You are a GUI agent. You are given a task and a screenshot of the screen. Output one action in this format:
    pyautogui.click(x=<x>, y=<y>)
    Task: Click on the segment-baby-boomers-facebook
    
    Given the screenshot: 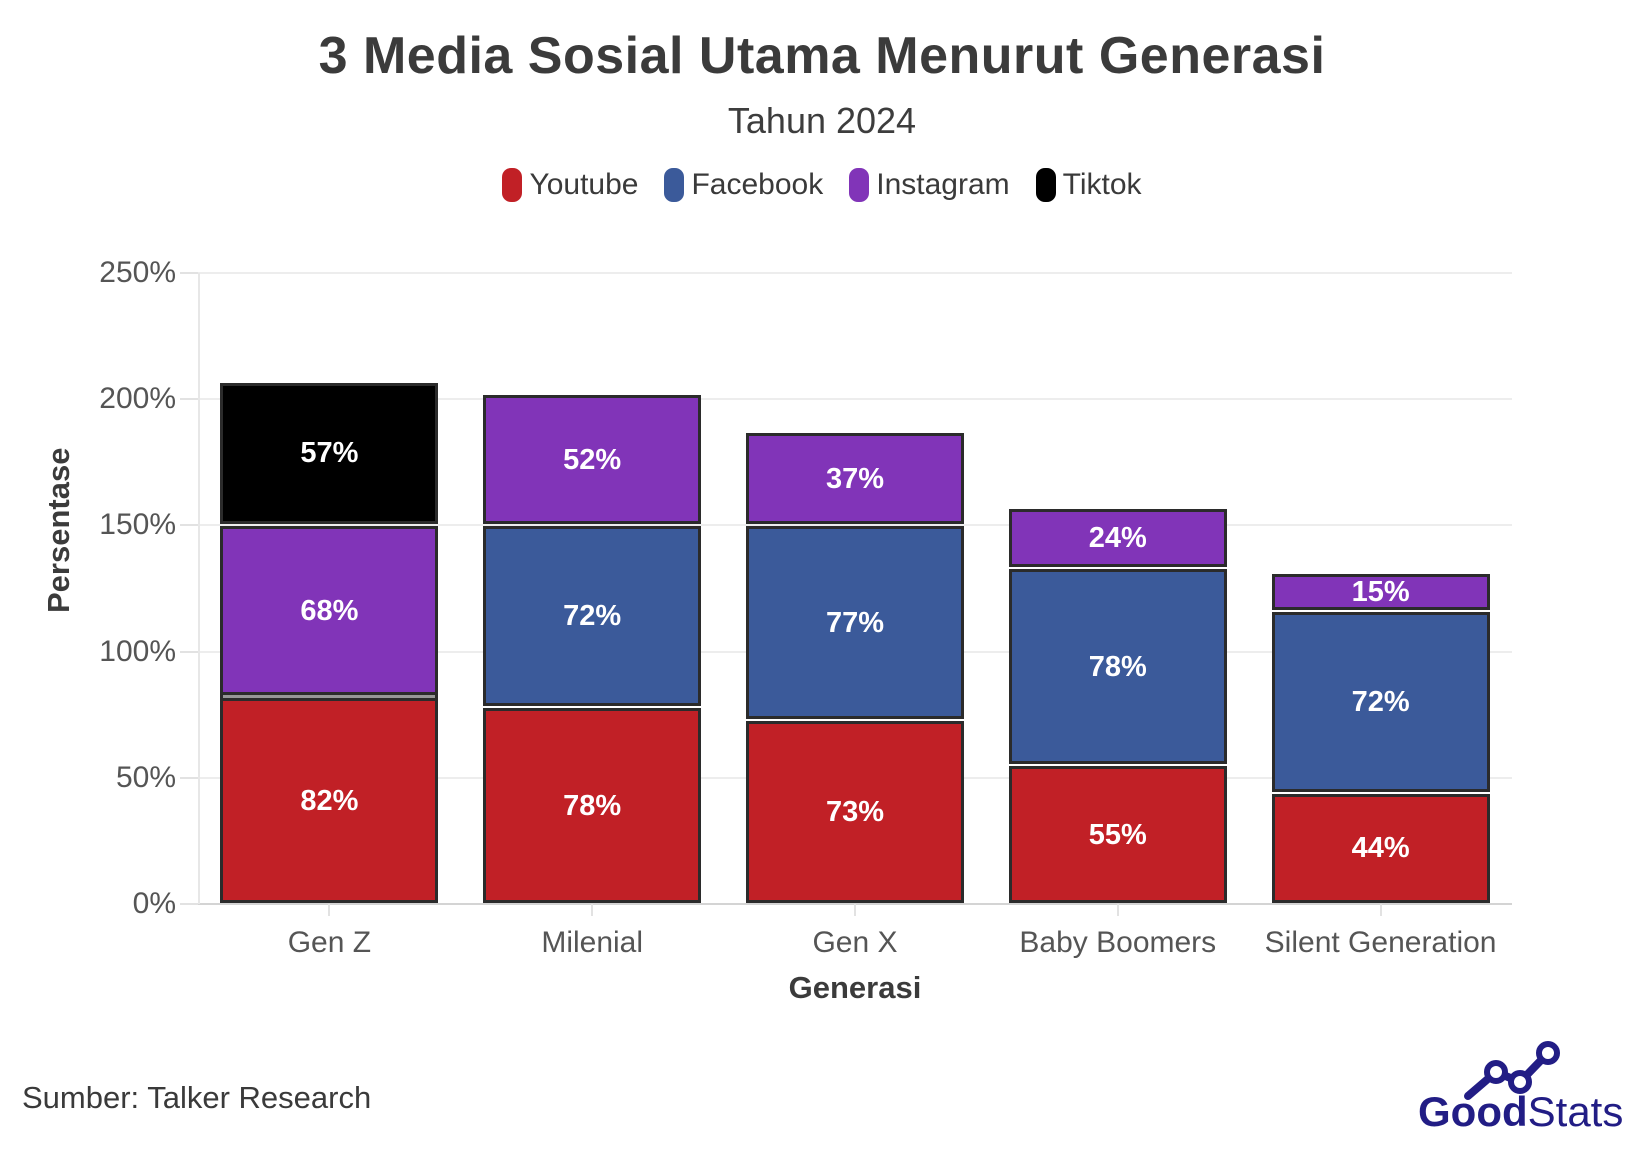 What is the action you would take?
    pyautogui.click(x=1117, y=667)
    